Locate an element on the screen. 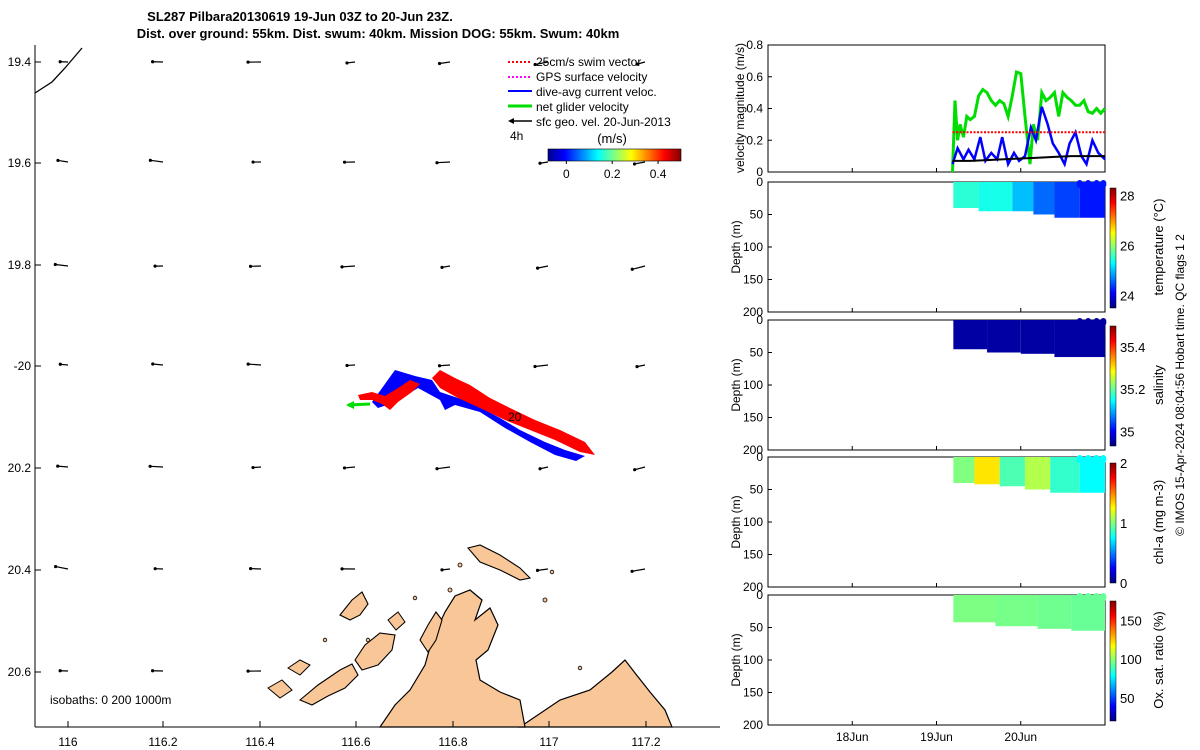 This screenshot has height=750, width=1200. colorbar-label: chl-a (mg m-3) is located at coordinates (1158, 522).